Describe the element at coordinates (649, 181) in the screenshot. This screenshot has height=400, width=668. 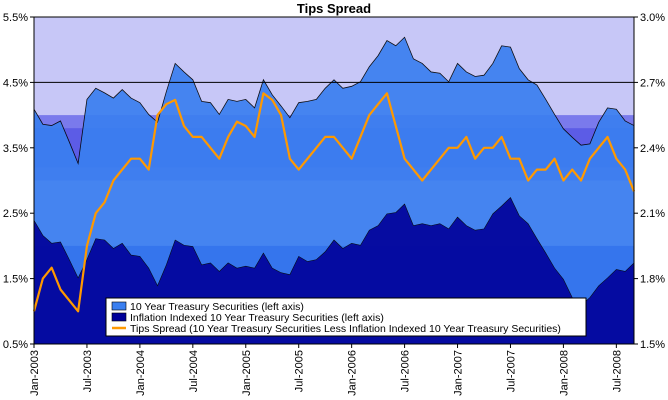
I see `right-axis: 1.5% 1.8% 2.1% 2.4% 2.7% 3.0%` at that location.